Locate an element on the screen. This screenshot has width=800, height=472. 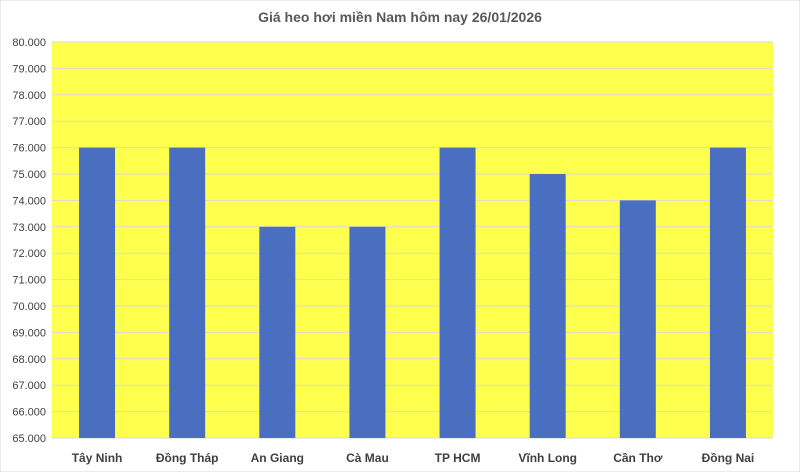
x-category-label: Tây Ninh is located at coordinates (97, 458).